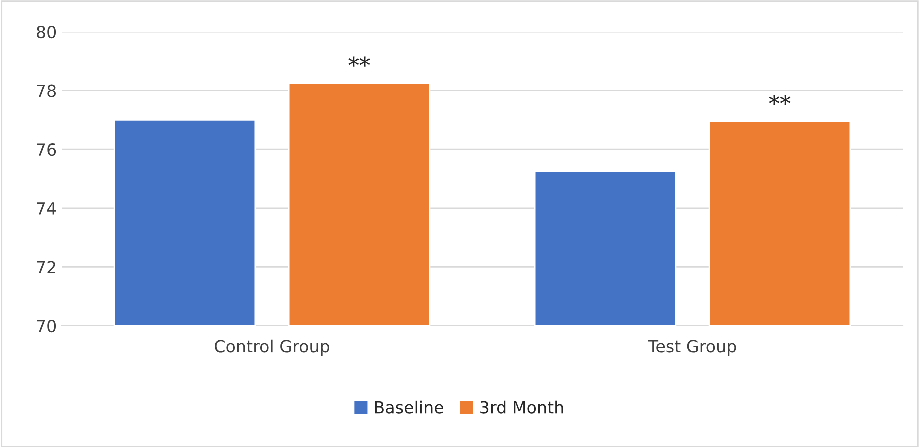  What do you see at coordinates (46, 91) in the screenshot?
I see `y-tick-label: 78` at bounding box center [46, 91].